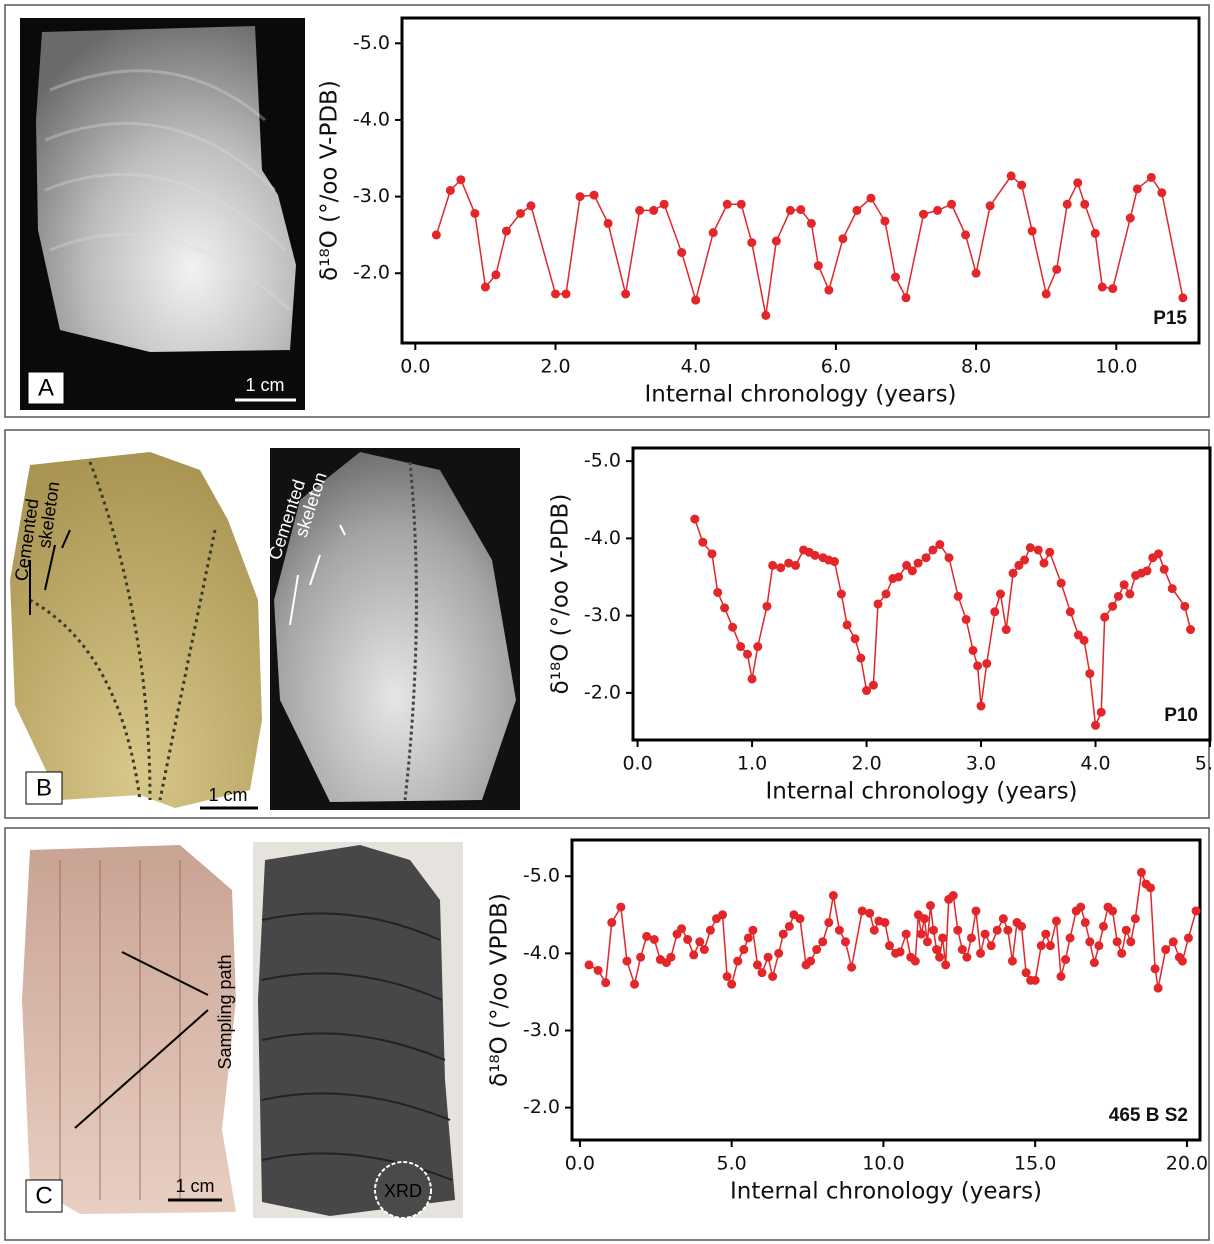  Describe the element at coordinates (886, 1192) in the screenshot. I see `x-axis-title: Internal chronology (years)` at that location.